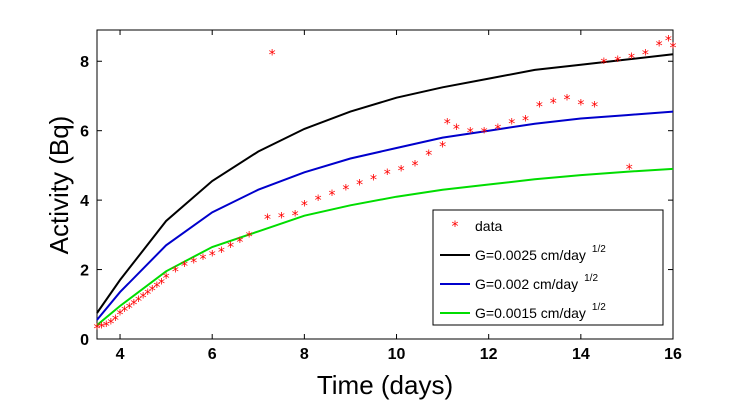  What do you see at coordinates (84, 132) in the screenshot?
I see `y-tick-label: 6` at bounding box center [84, 132].